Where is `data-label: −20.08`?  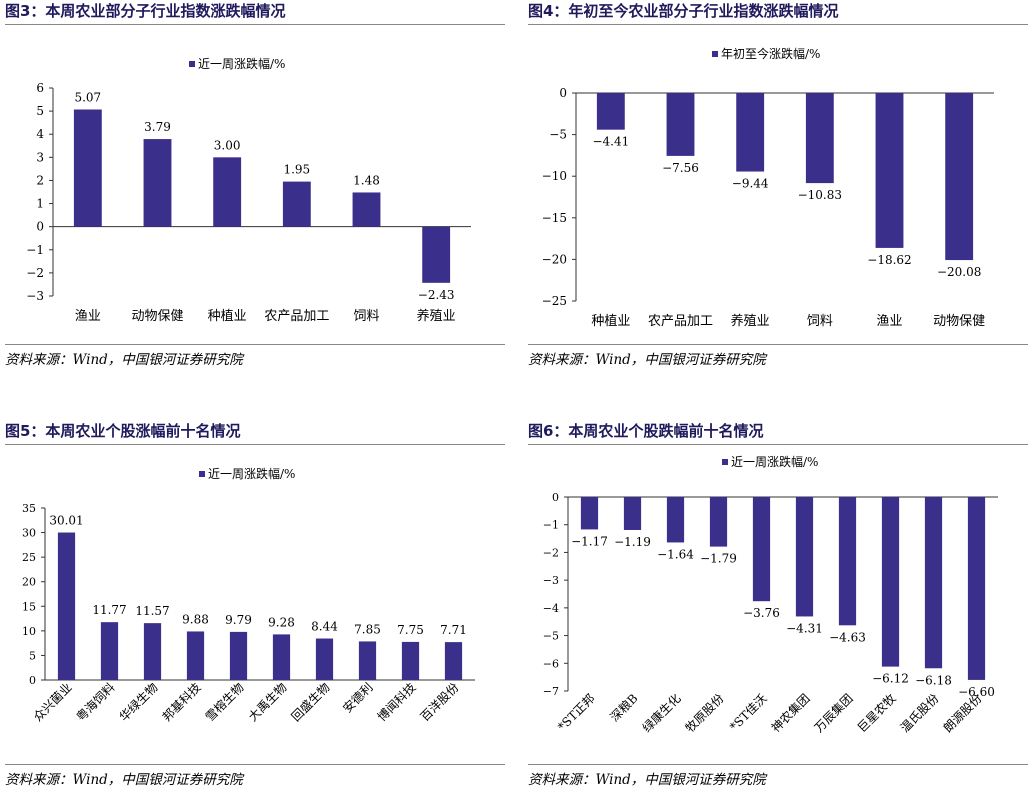 data-label: −20.08 is located at coordinates (959, 272).